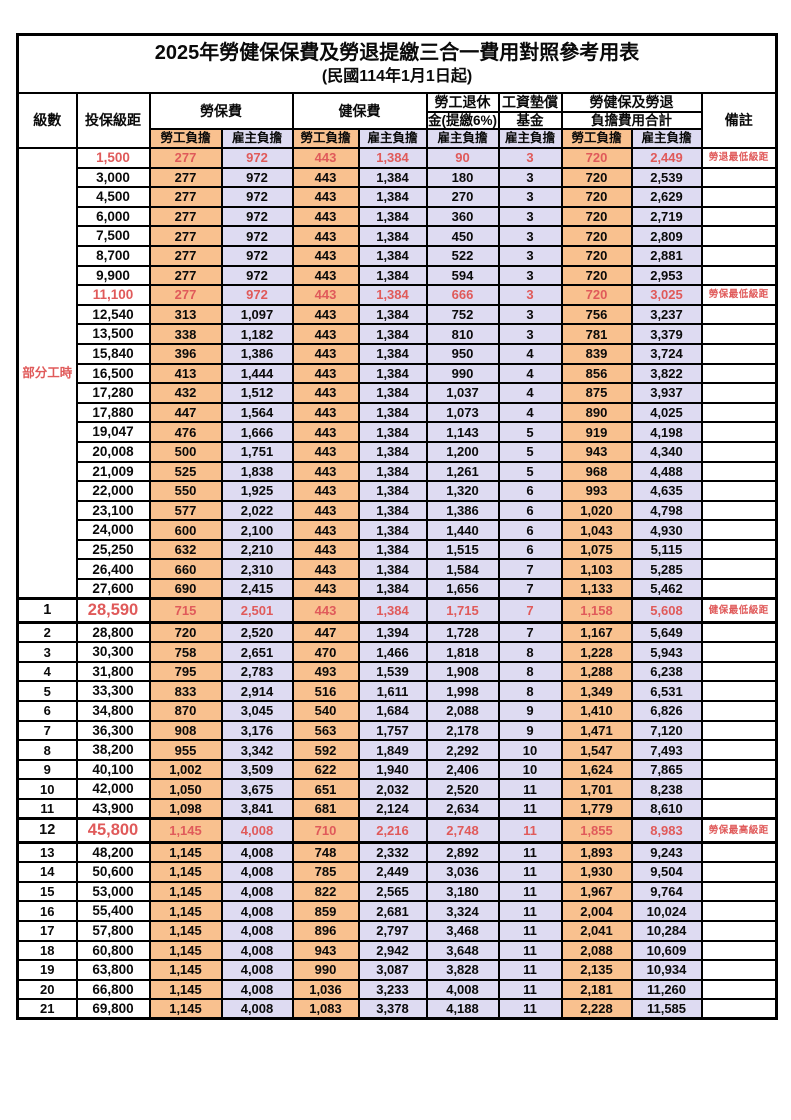 The width and height of the screenshot is (791, 1120). What do you see at coordinates (462, 930) in the screenshot?
I see `cell-pension-employer: 3,468` at bounding box center [462, 930].